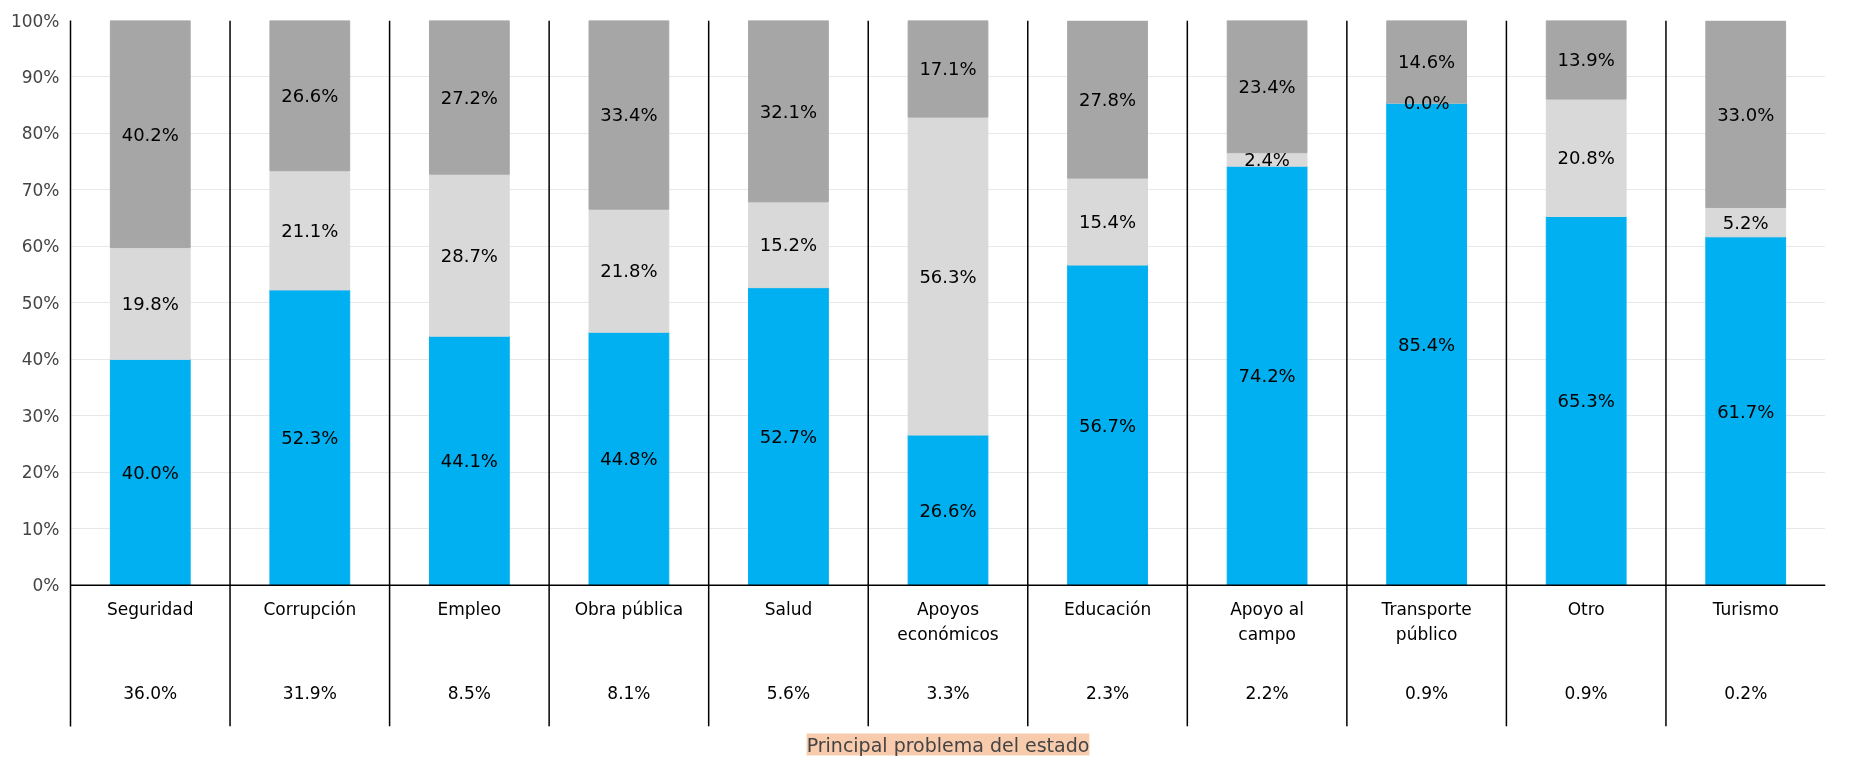  What do you see at coordinates (46, 585) in the screenshot?
I see `y-tick-label: 0%` at bounding box center [46, 585].